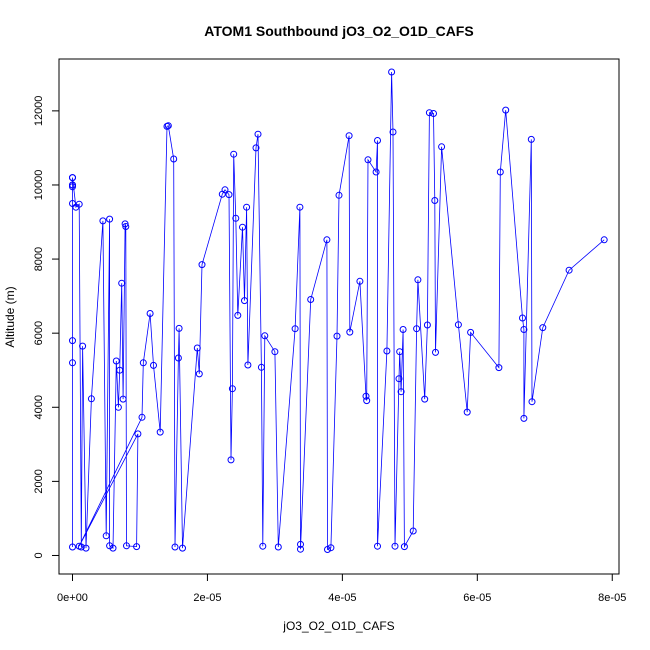 This screenshot has width=650, height=650. What do you see at coordinates (39, 481) in the screenshot?
I see `y-tick-label: 2000` at bounding box center [39, 481].